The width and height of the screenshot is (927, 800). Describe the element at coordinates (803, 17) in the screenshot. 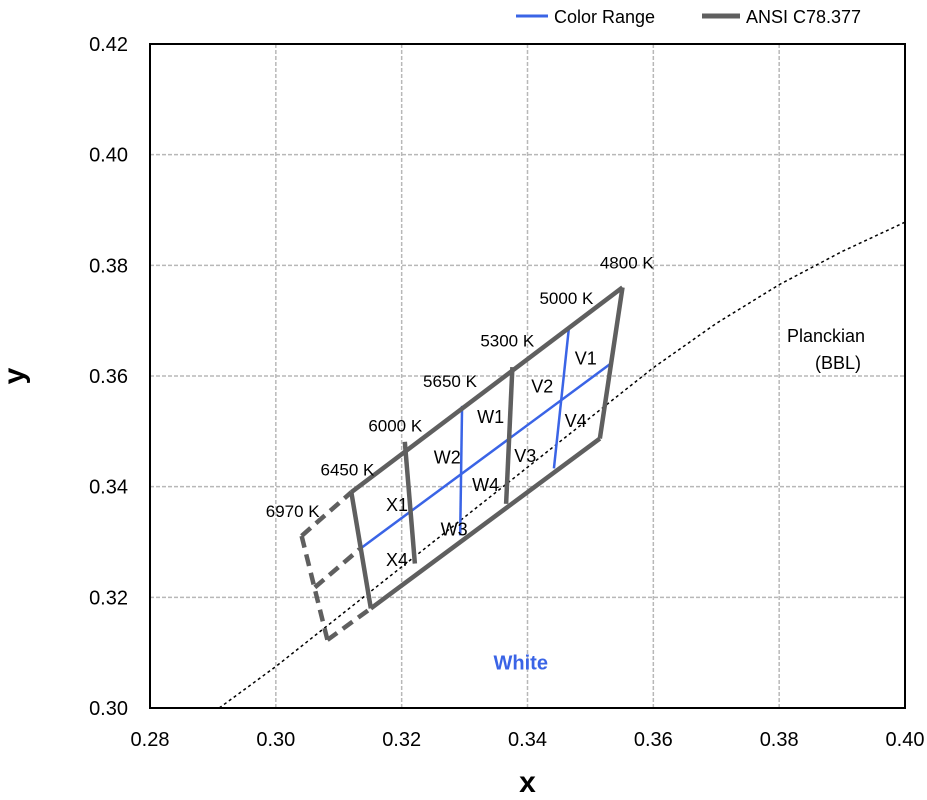

I see `legend-label-ansi: ANSI C78.377` at that location.